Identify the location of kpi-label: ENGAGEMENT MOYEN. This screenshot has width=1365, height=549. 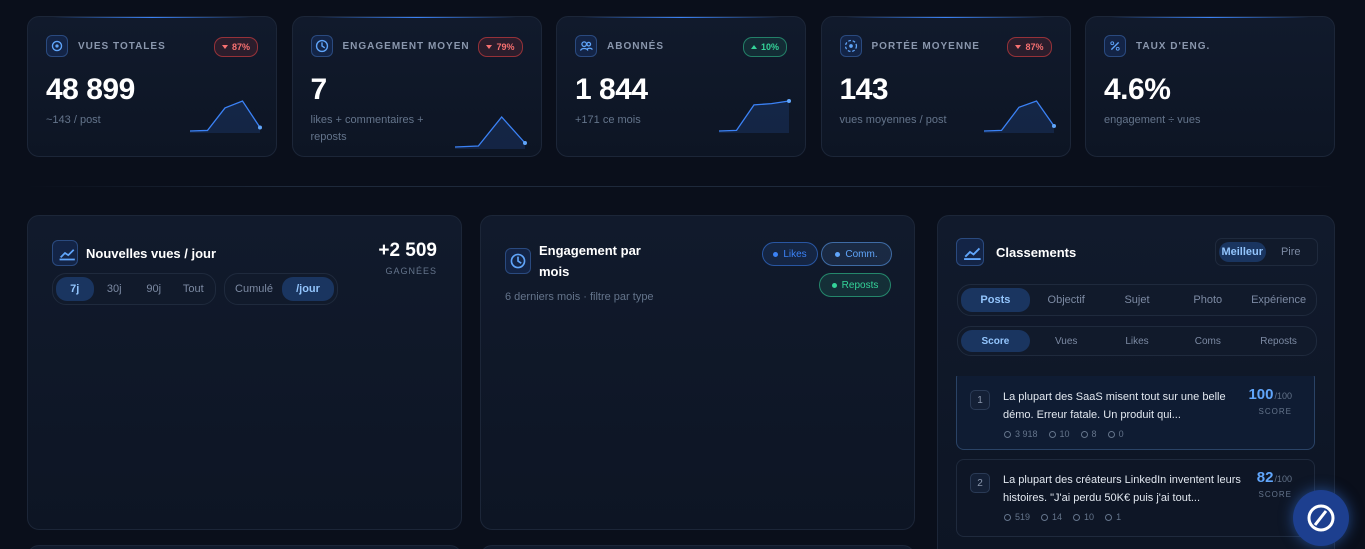
(406, 46).